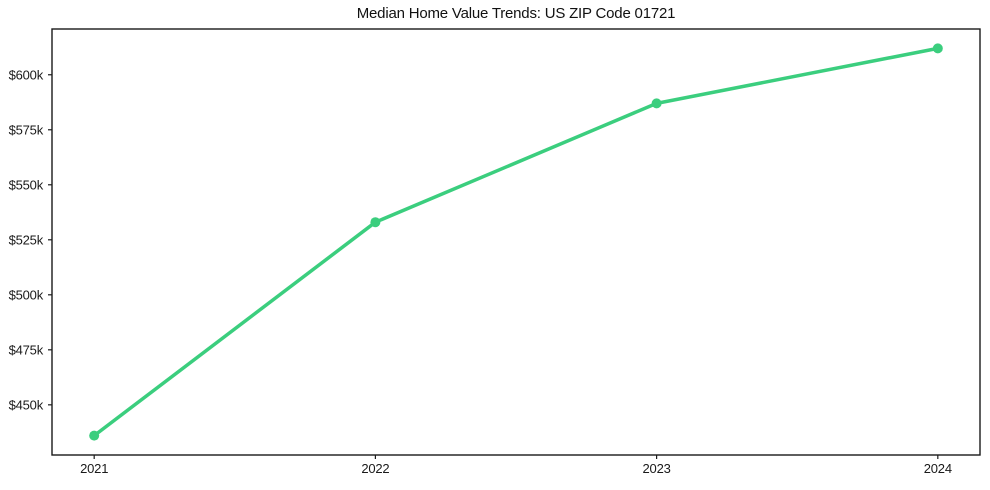 Image resolution: width=990 pixels, height=490 pixels. What do you see at coordinates (26, 74) in the screenshot?
I see `y-tick-label: $600k` at bounding box center [26, 74].